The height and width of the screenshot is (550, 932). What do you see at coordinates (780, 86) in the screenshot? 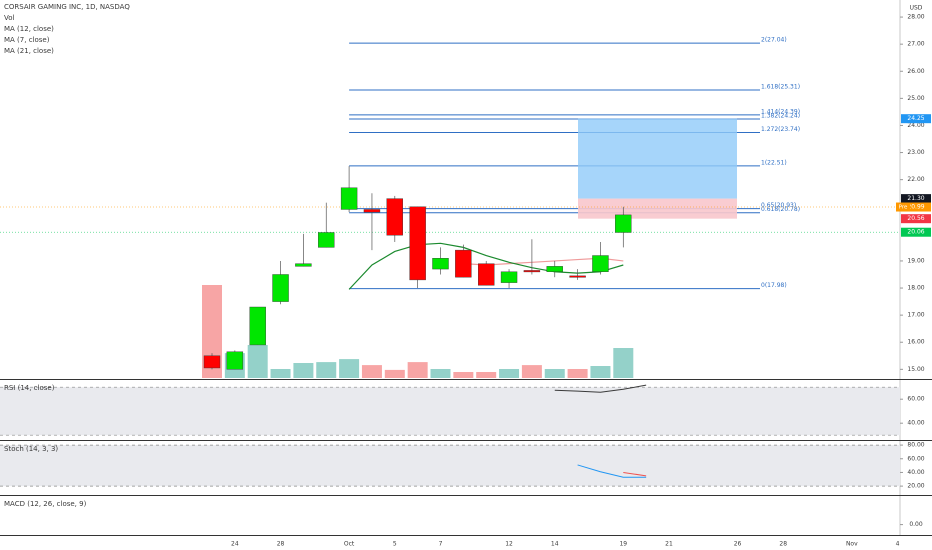
I see `fib-label: 1.618(25.31)` at bounding box center [780, 86].